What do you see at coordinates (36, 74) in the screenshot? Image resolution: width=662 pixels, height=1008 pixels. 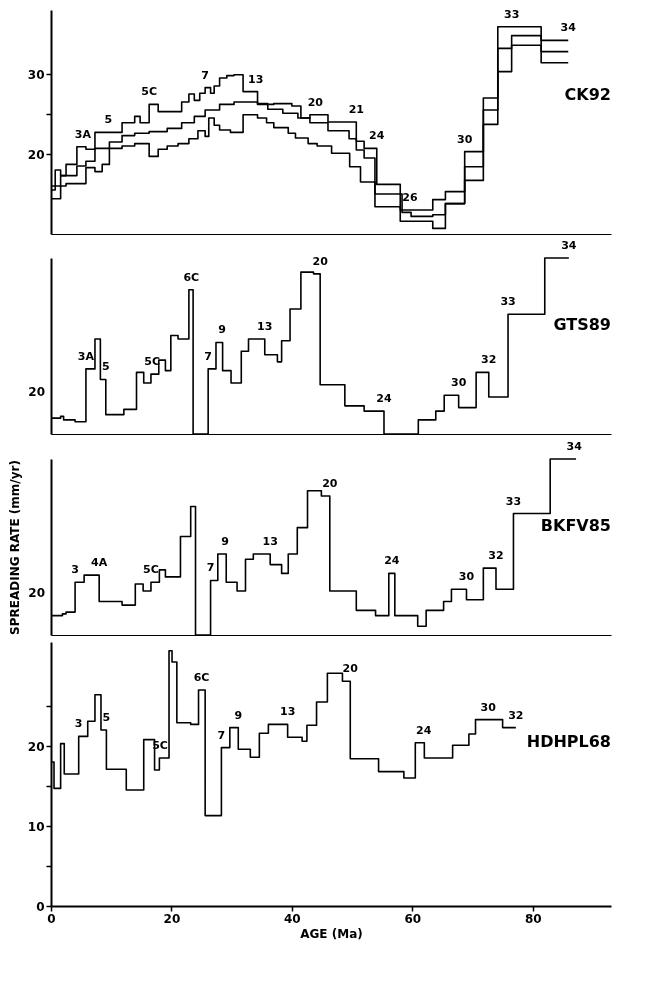 I see `y-tick-label: 30` at bounding box center [36, 74].